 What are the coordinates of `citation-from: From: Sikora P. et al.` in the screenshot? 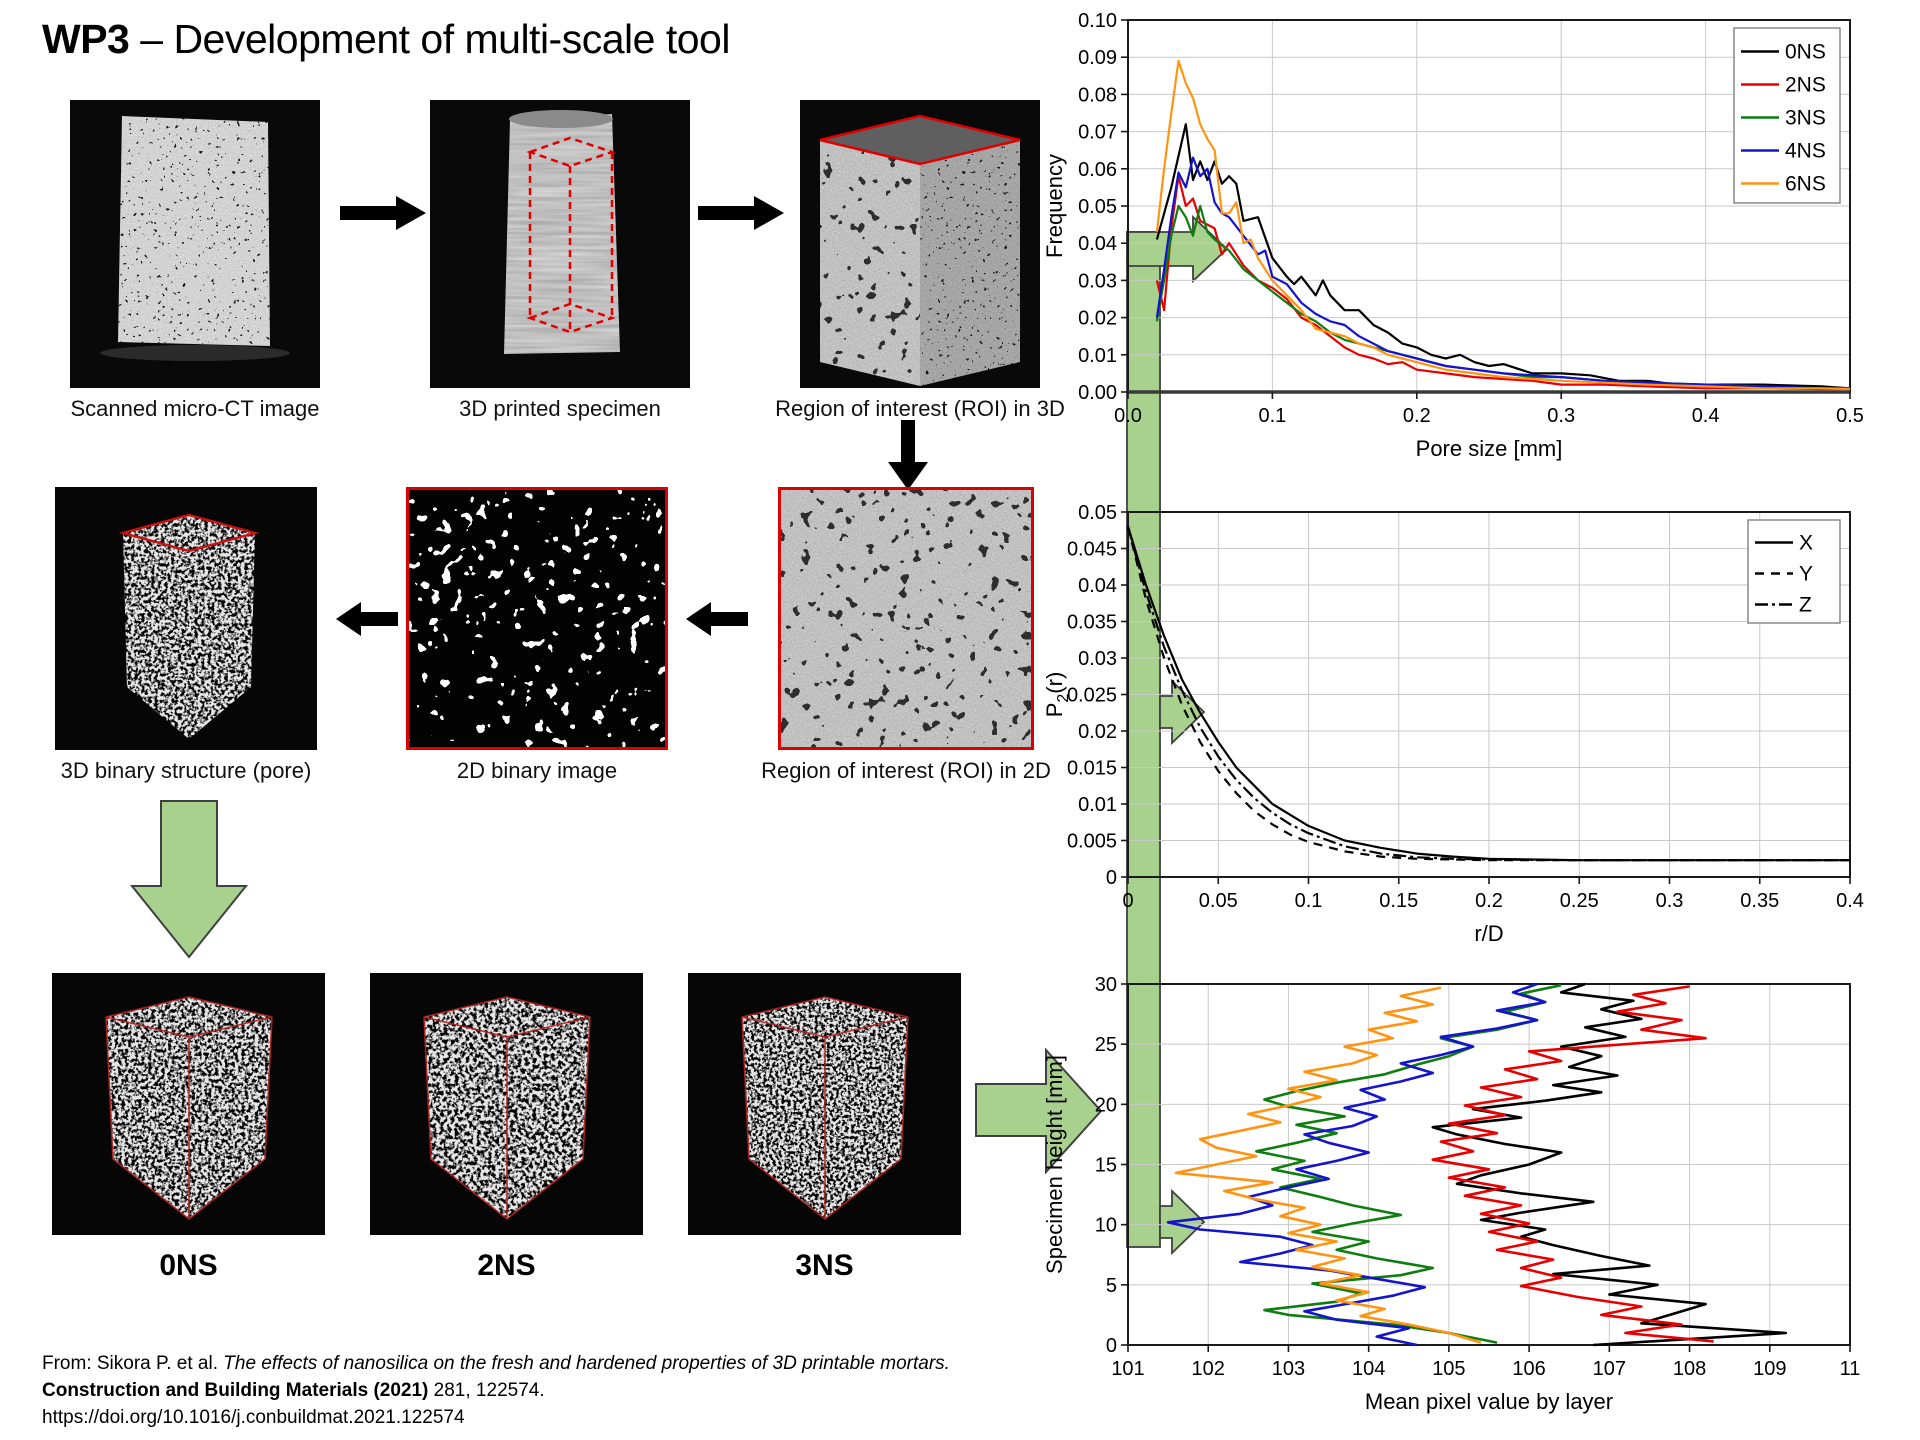 It's located at (130, 1363).